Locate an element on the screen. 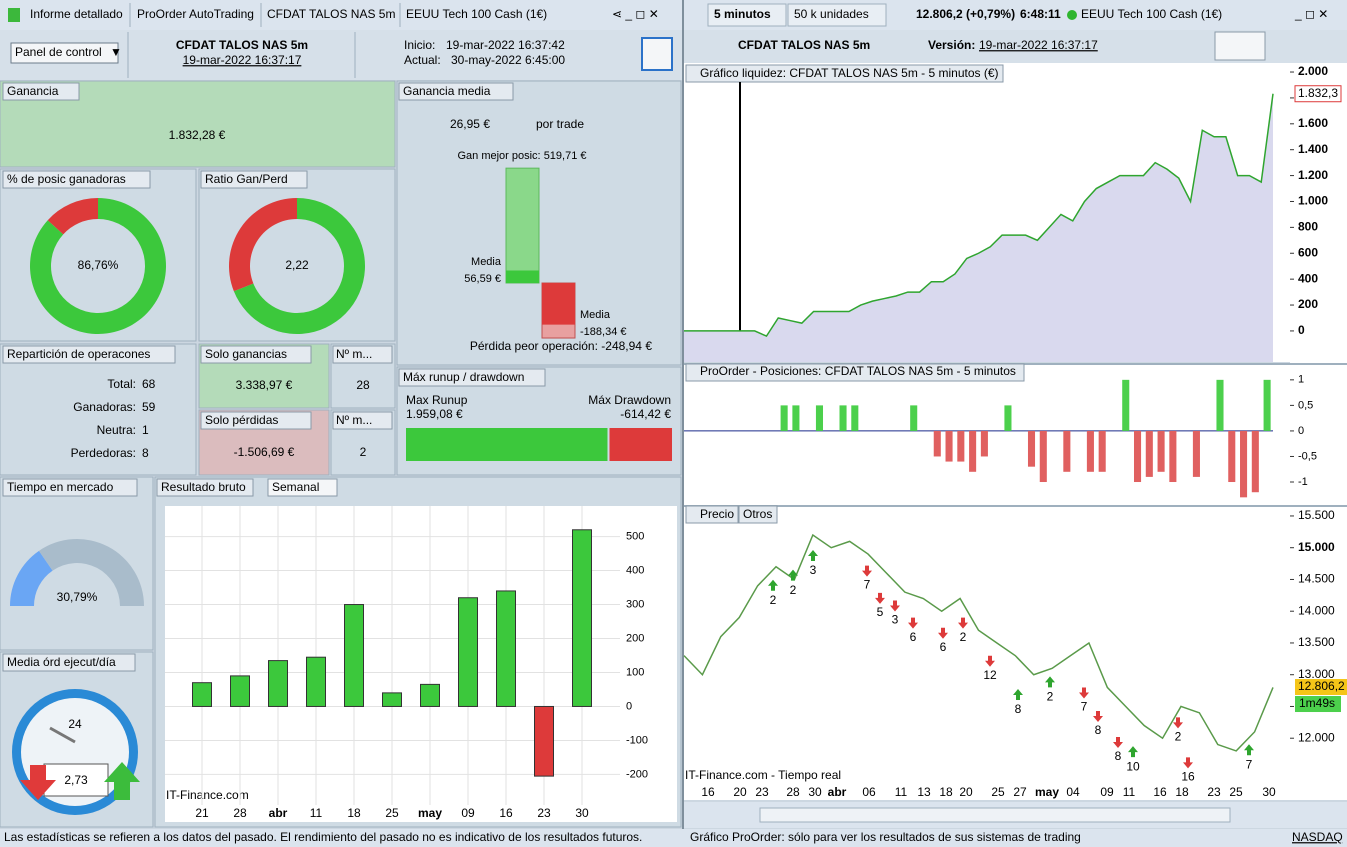  others-tab: Otros is located at coordinates (757, 514).